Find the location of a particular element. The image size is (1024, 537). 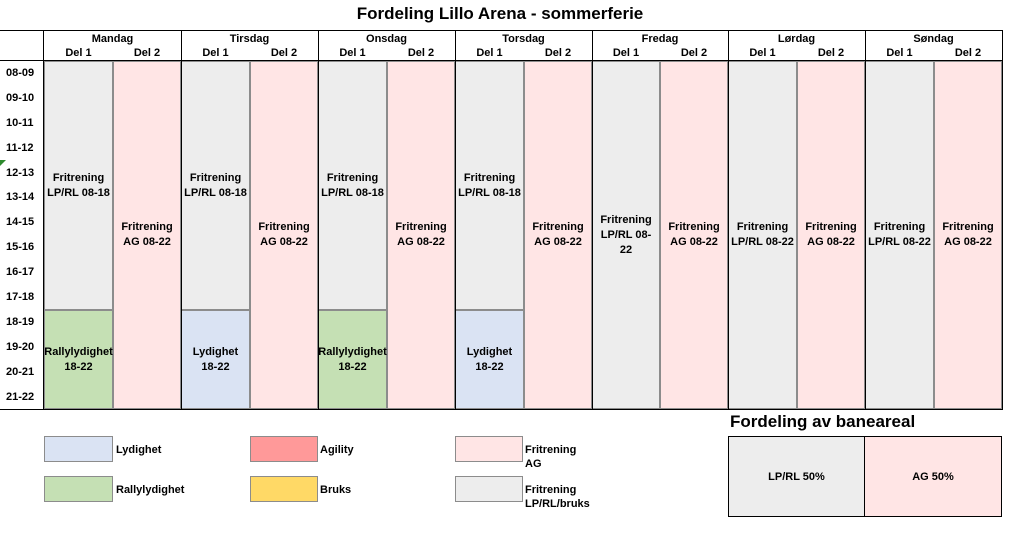

page-title: Fordeling Lillo Arena - sommerferie is located at coordinates (500, 13).